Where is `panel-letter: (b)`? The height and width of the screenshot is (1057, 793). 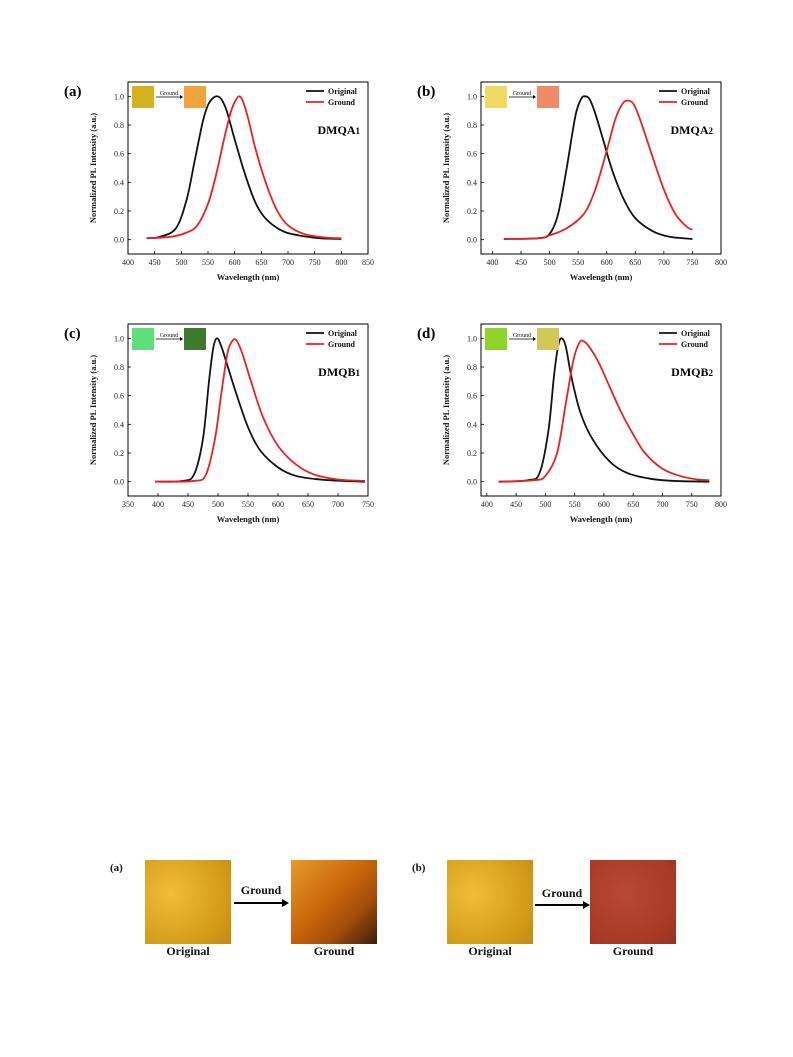
panel-letter: (b) is located at coordinates (426, 92).